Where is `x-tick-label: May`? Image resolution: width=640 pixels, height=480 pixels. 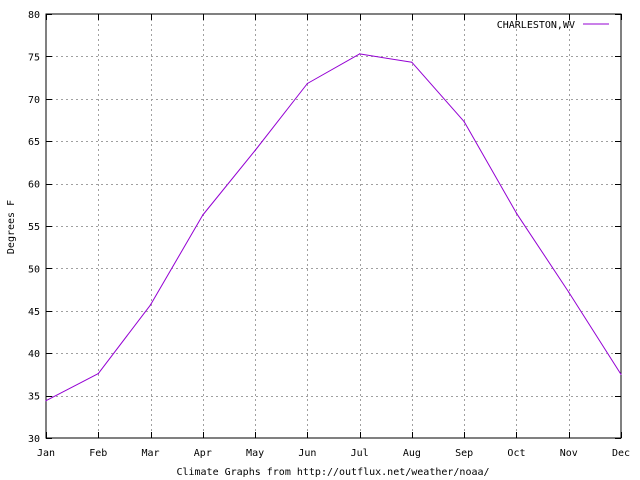 x-tick-label: May is located at coordinates (255, 453).